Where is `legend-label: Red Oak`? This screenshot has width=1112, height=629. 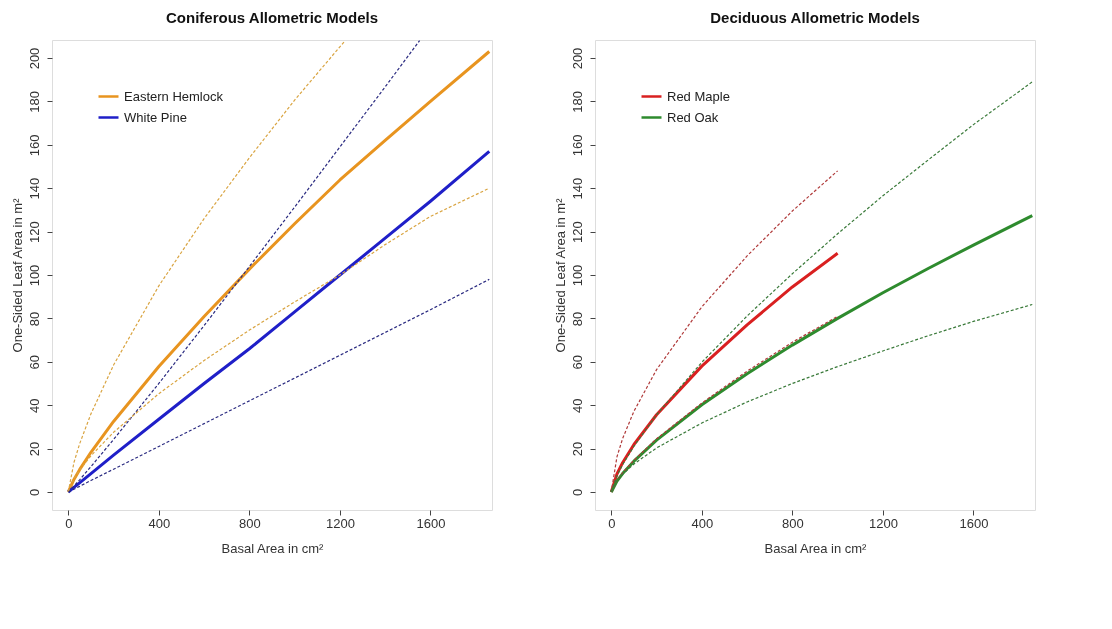 legend-label: Red Oak is located at coordinates (693, 117).